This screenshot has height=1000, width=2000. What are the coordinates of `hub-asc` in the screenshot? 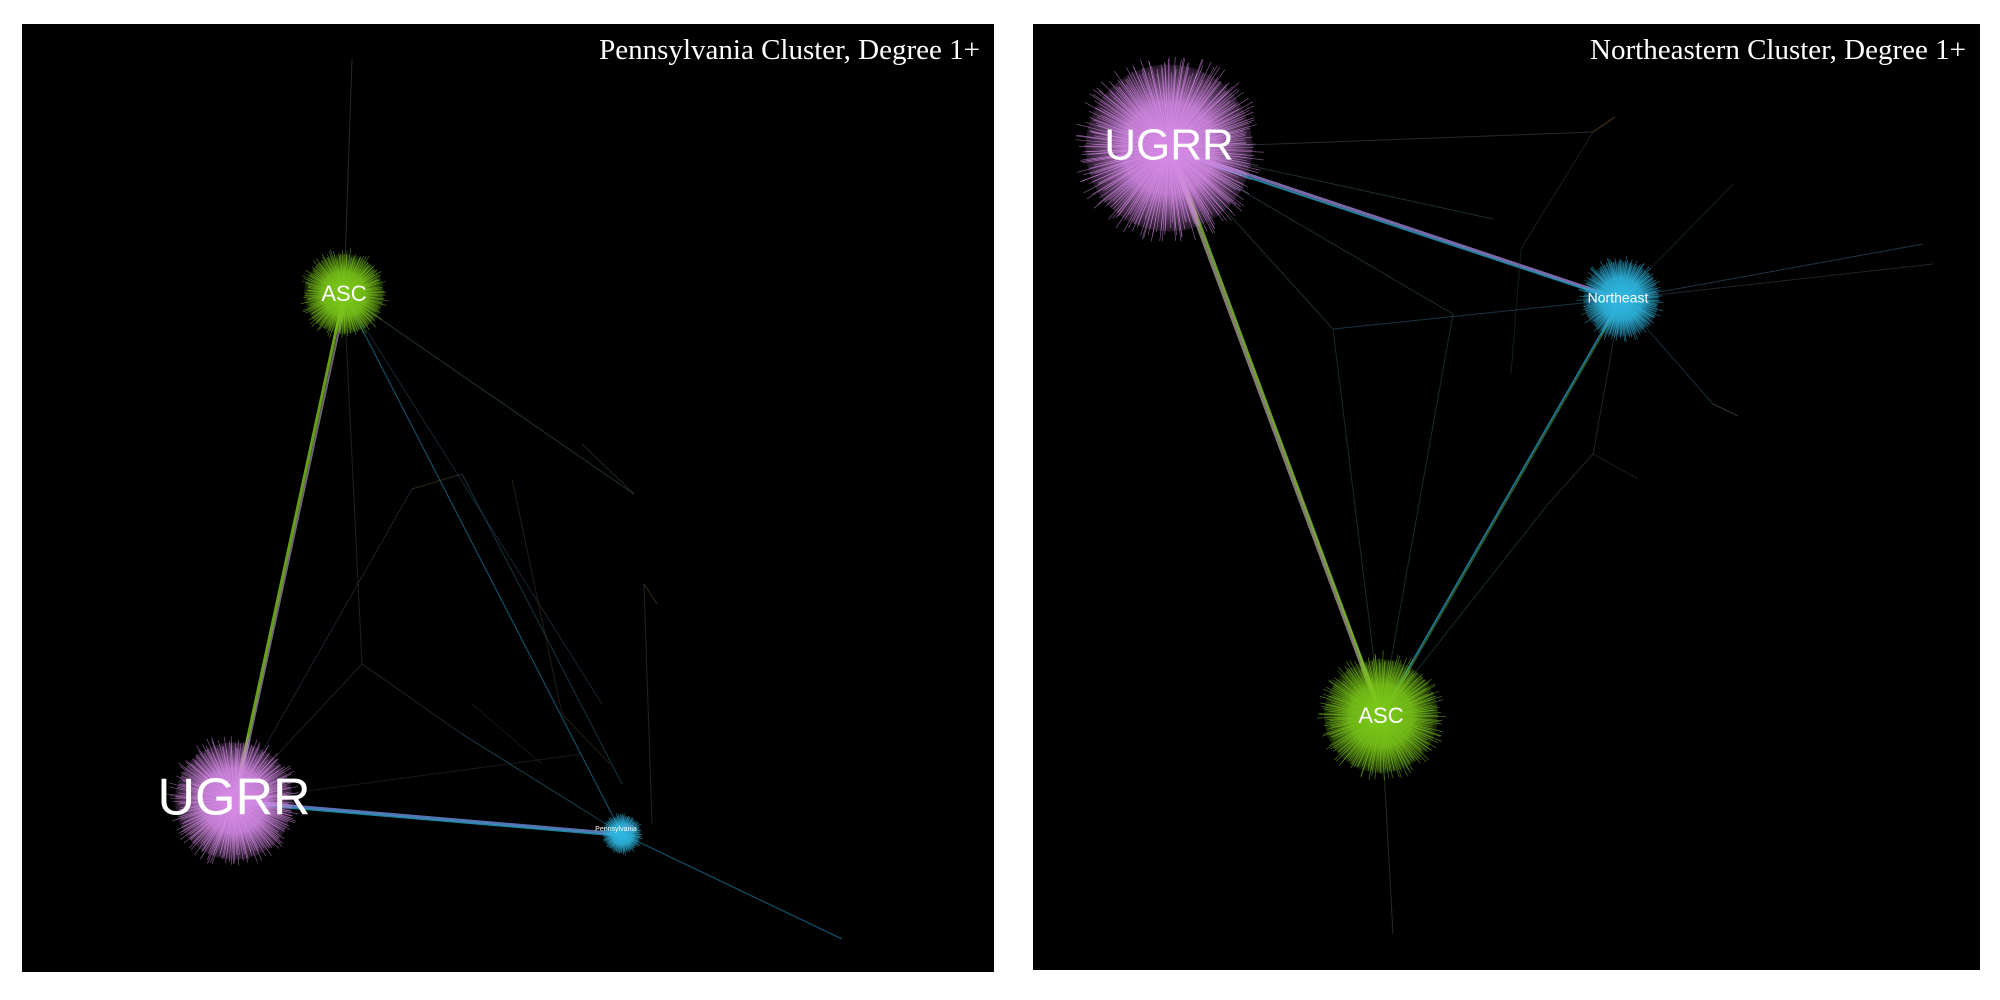 It's located at (344, 293).